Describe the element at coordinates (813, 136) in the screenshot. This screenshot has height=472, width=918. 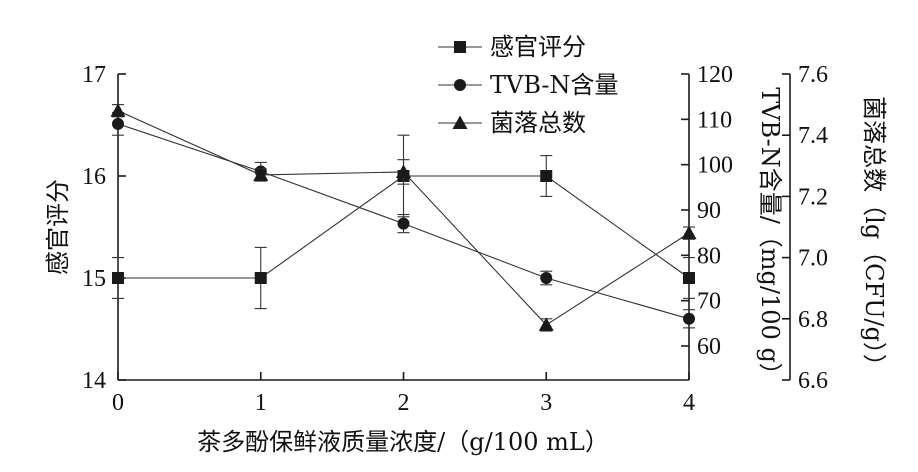
I see `y-right2-tick-label: 7.4` at that location.